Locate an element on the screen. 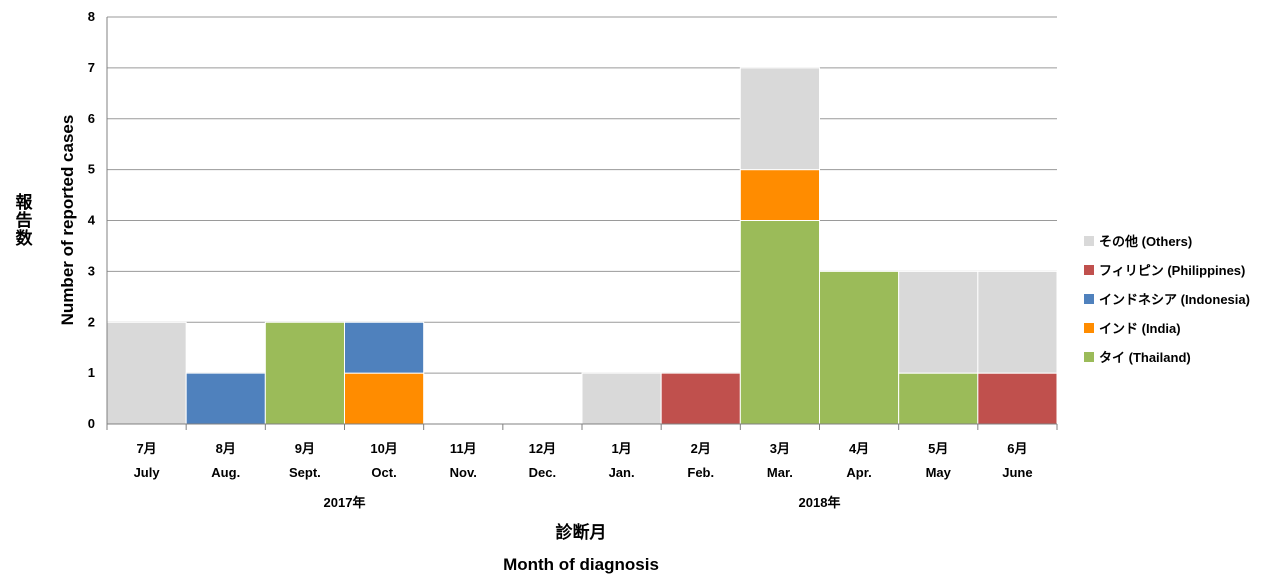 Image resolution: width=1276 pixels, height=576 pixels. y-tick-label: 7 is located at coordinates (91, 67).